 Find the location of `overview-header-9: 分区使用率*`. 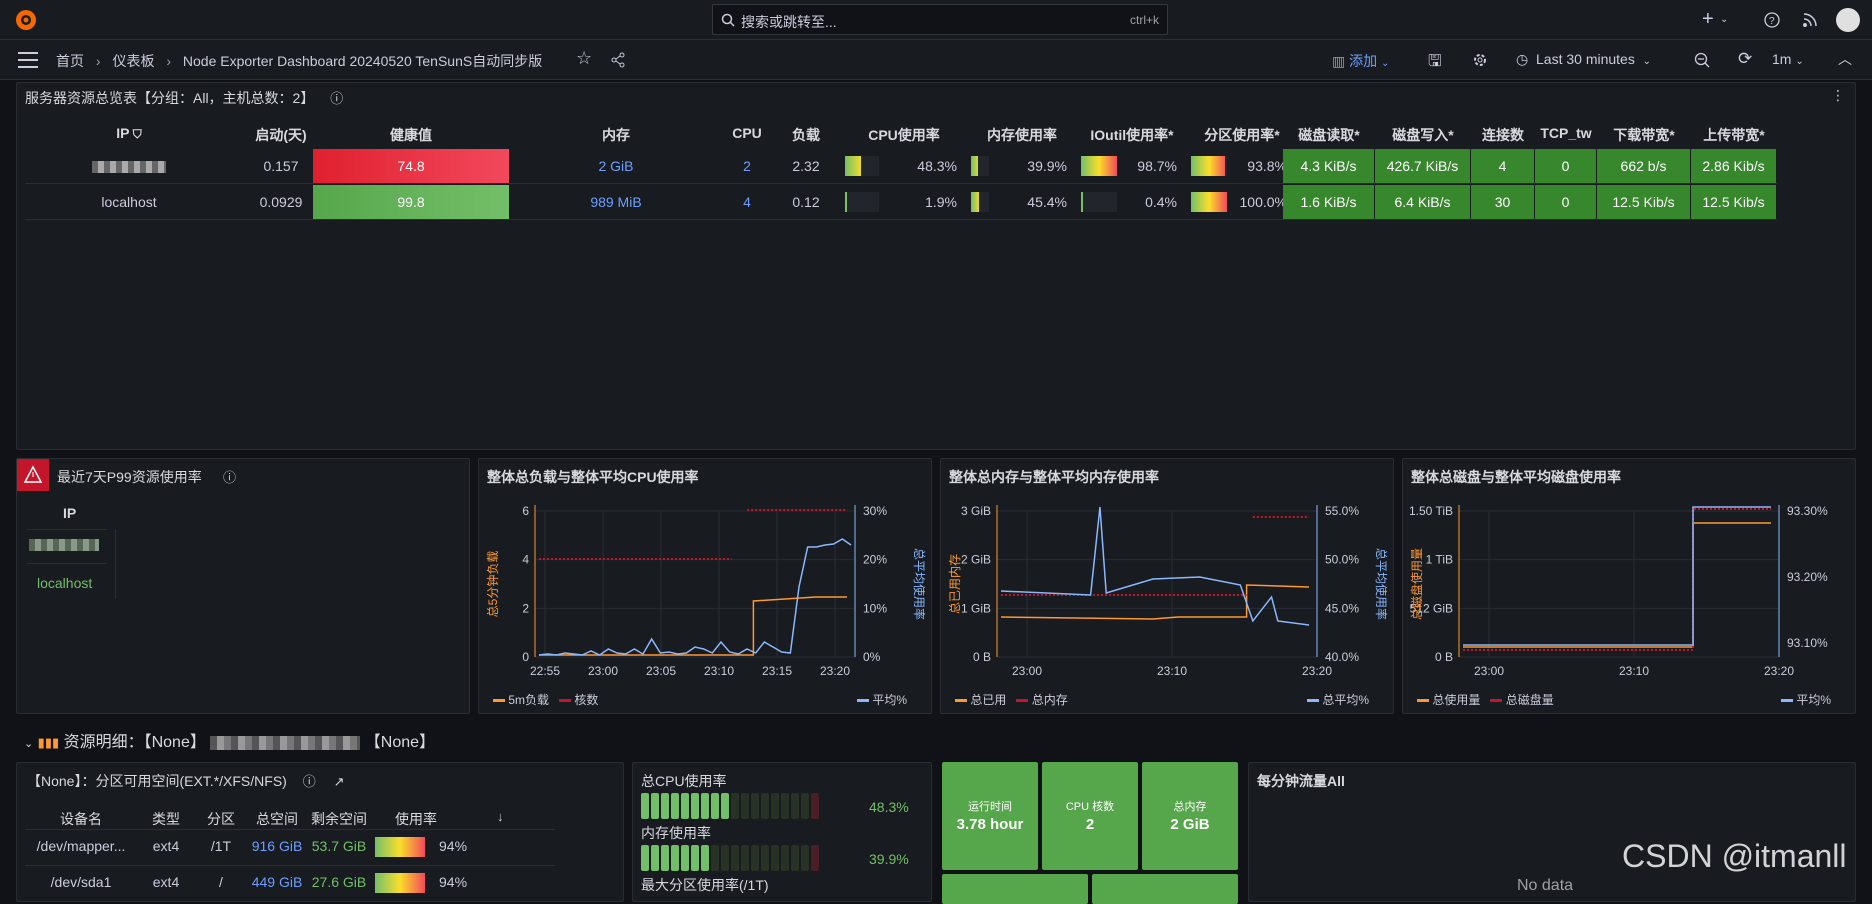

overview-header-9: 分区使用率* is located at coordinates (1242, 135).